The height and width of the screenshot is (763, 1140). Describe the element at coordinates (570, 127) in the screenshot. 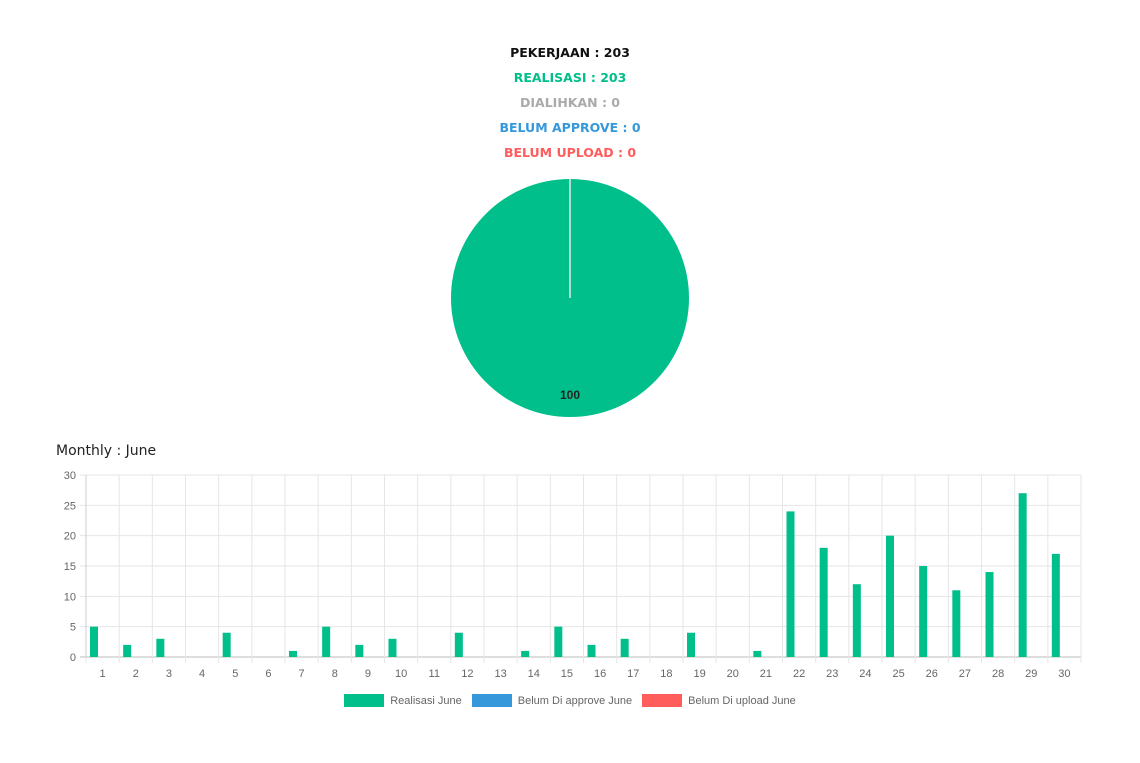

I see `belum-approve-total: BELUM APPROVE : 0` at that location.